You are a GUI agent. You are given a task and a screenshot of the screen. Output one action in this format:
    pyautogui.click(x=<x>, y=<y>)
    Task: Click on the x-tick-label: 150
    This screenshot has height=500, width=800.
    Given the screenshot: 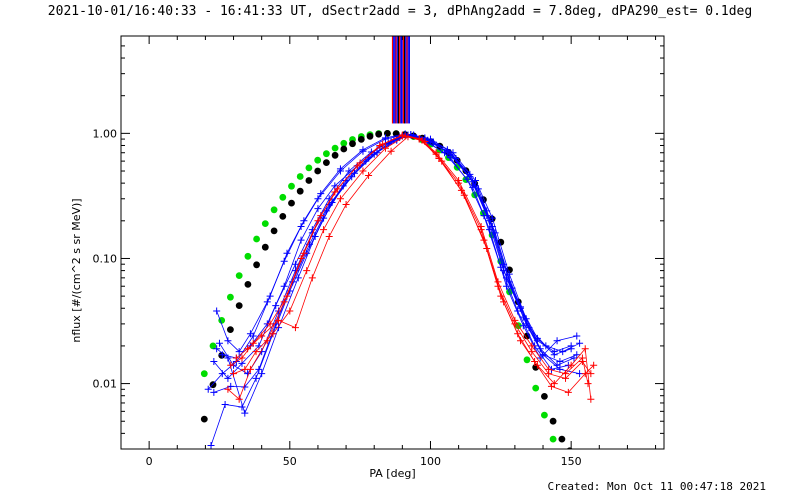 What is the action you would take?
    pyautogui.click(x=571, y=461)
    